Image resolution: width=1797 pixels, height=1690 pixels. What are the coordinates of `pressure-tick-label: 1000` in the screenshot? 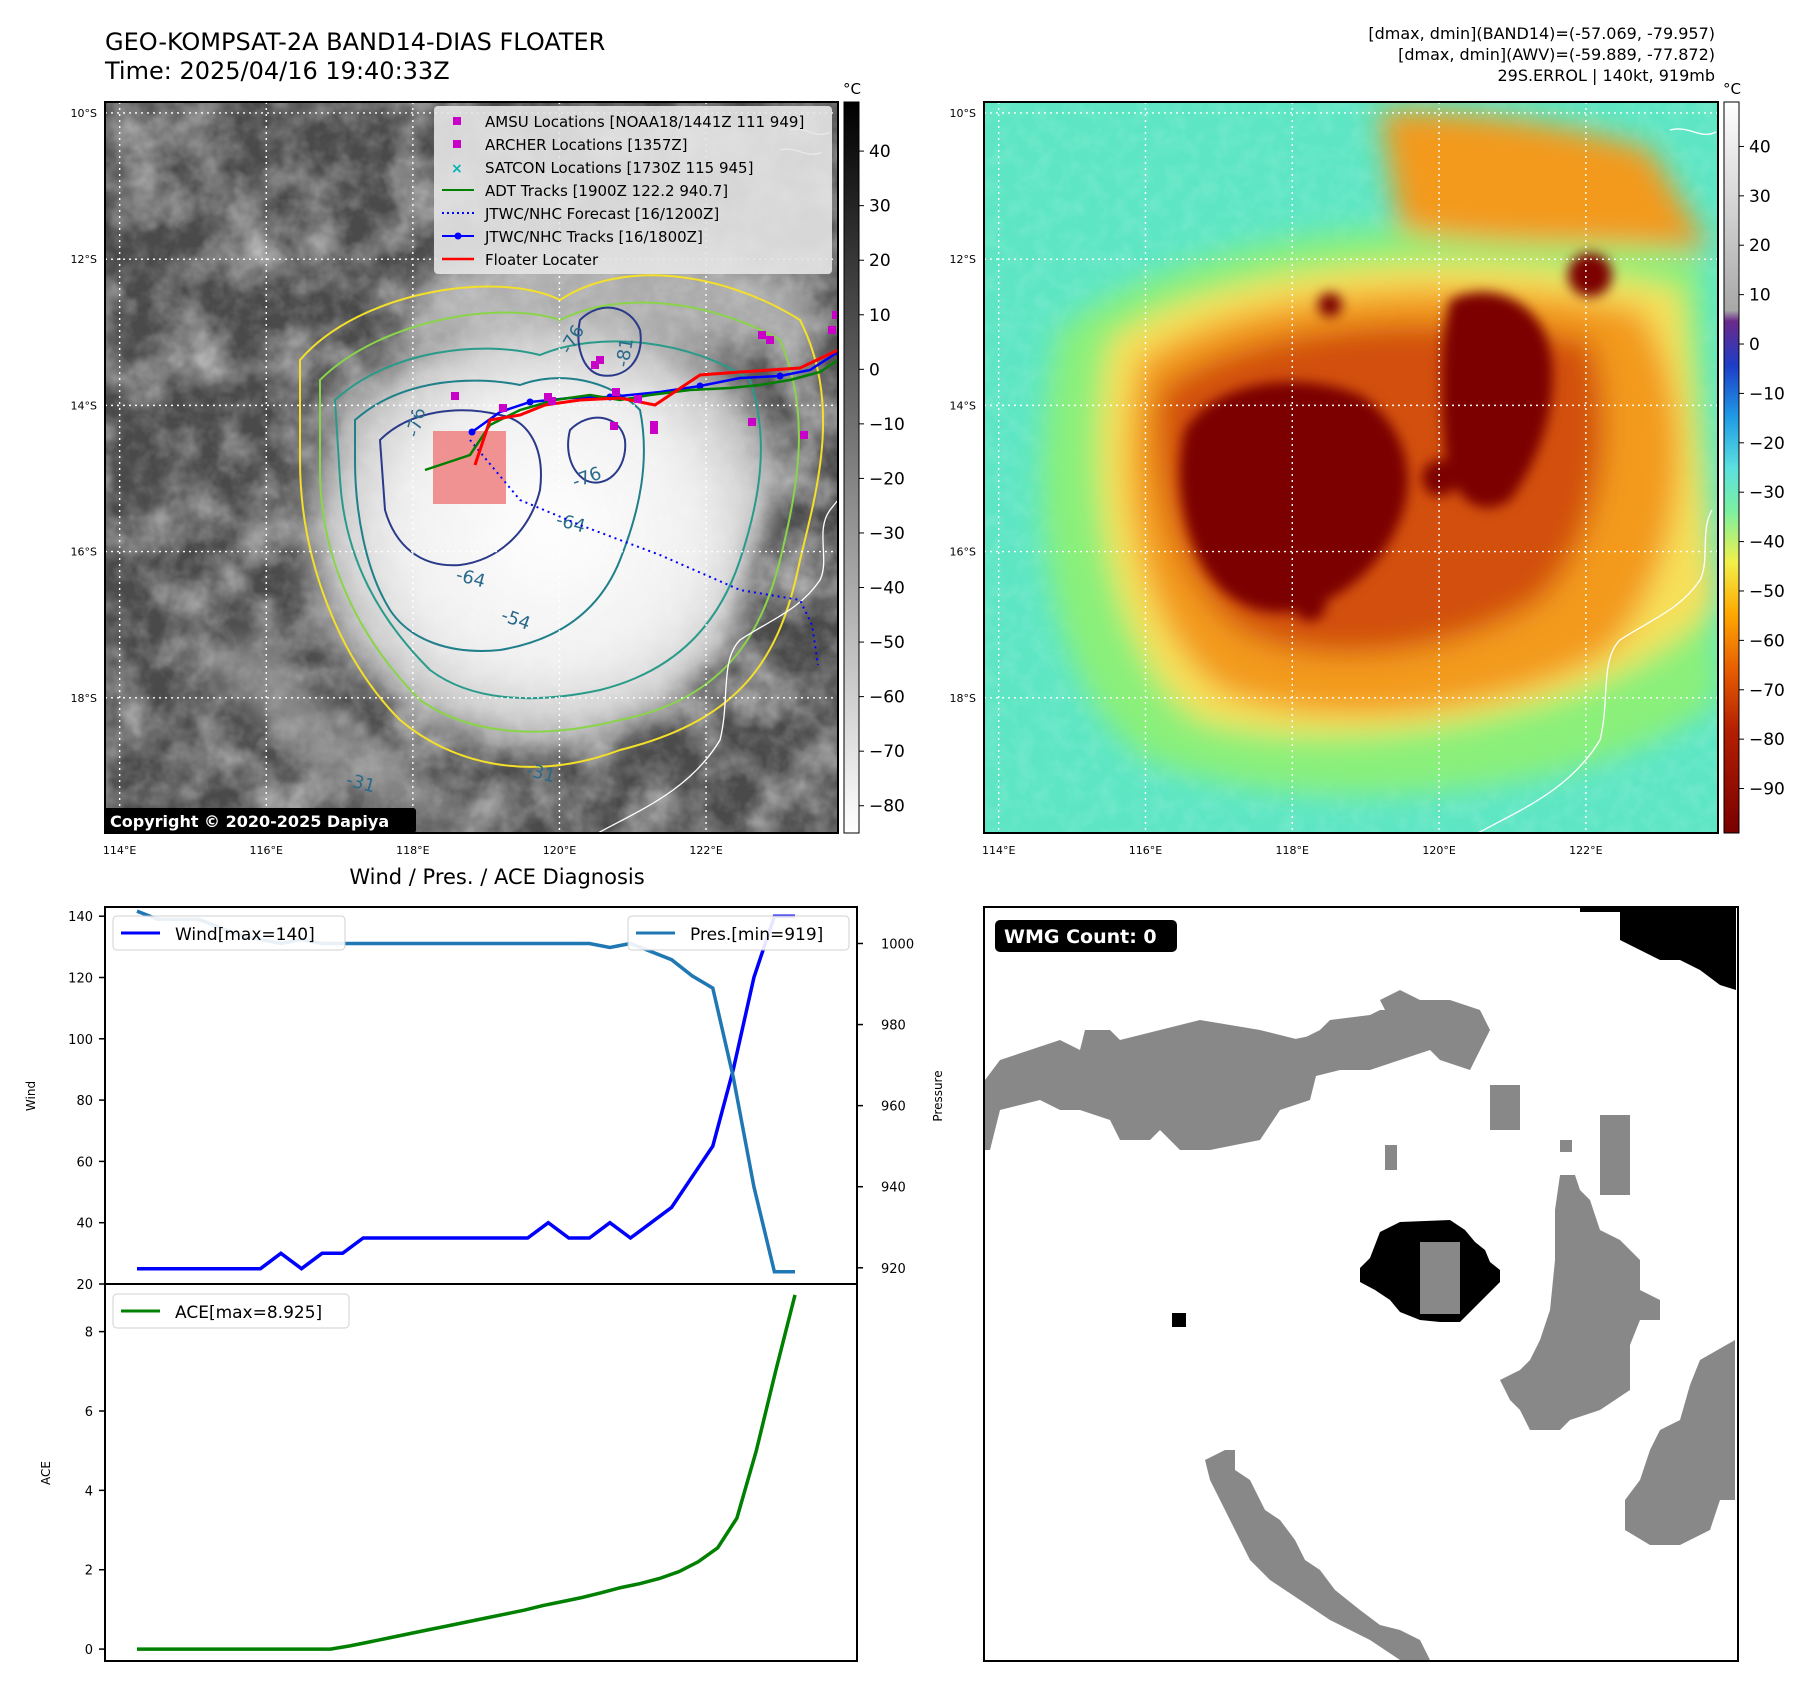 It's located at (897, 944).